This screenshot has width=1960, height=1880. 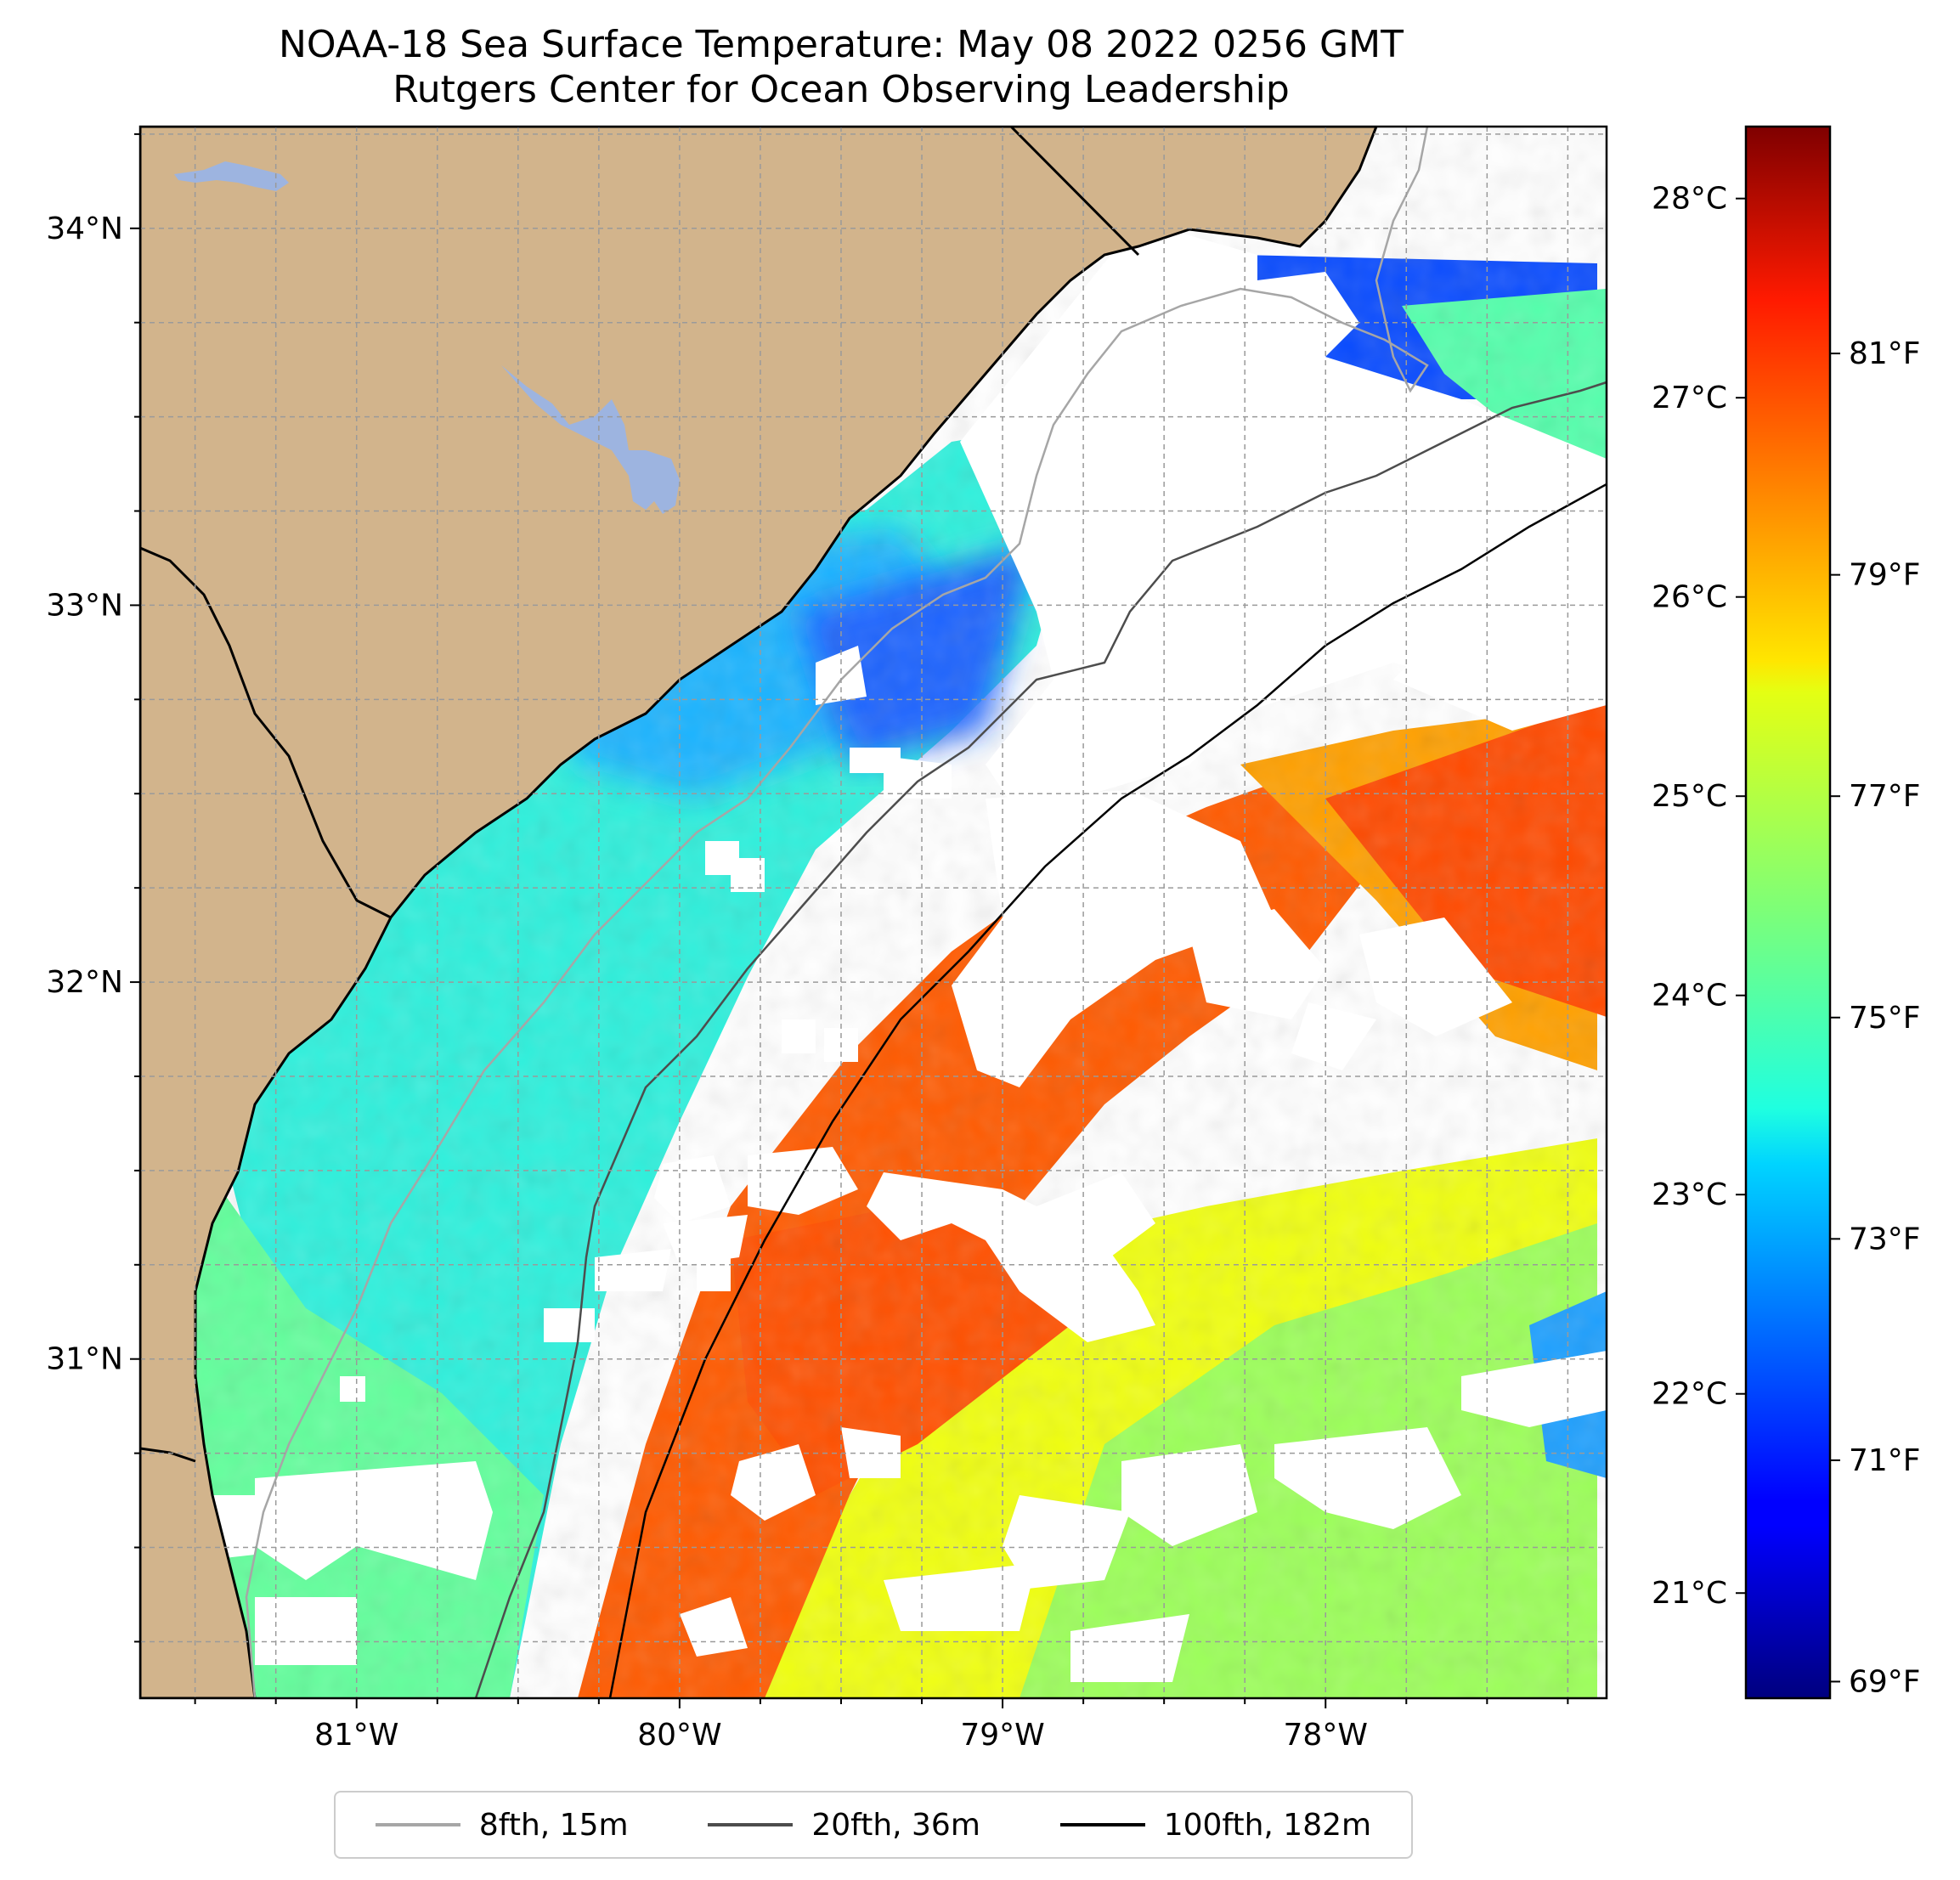 What do you see at coordinates (1690, 1394) in the screenshot?
I see `celsius-tick-label: 22°C` at bounding box center [1690, 1394].